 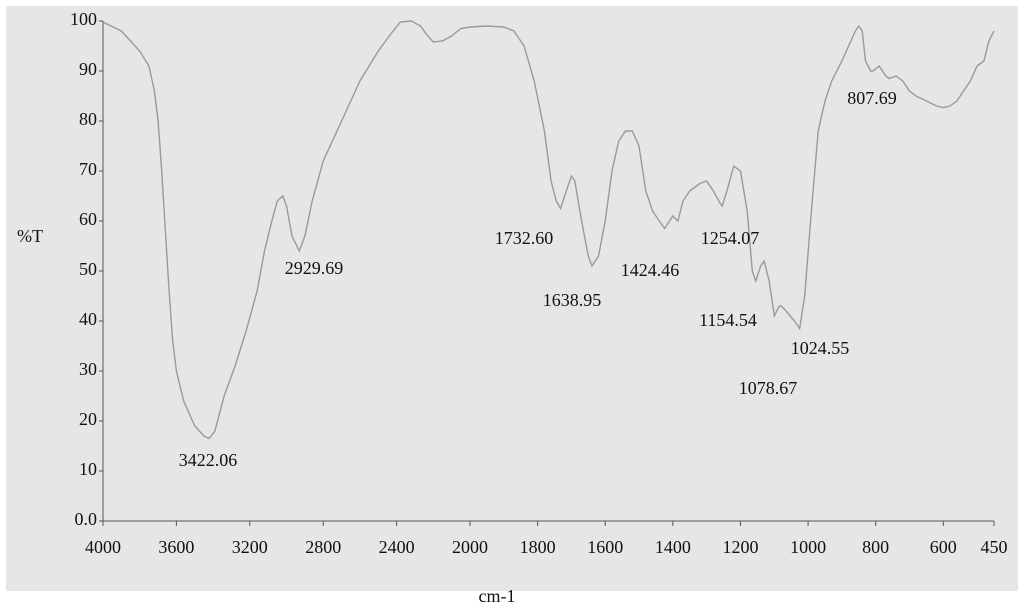 What do you see at coordinates (83, 19) in the screenshot?
I see `y-tick-label: 100` at bounding box center [83, 19].